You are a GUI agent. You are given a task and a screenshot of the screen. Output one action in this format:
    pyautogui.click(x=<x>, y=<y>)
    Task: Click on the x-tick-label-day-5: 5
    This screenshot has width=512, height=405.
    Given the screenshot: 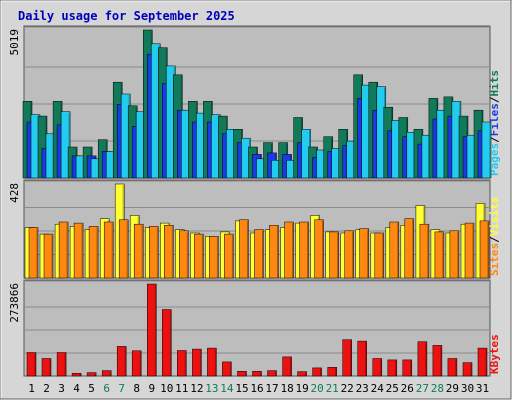 What is the action you would take?
    pyautogui.click(x=91, y=388)
    